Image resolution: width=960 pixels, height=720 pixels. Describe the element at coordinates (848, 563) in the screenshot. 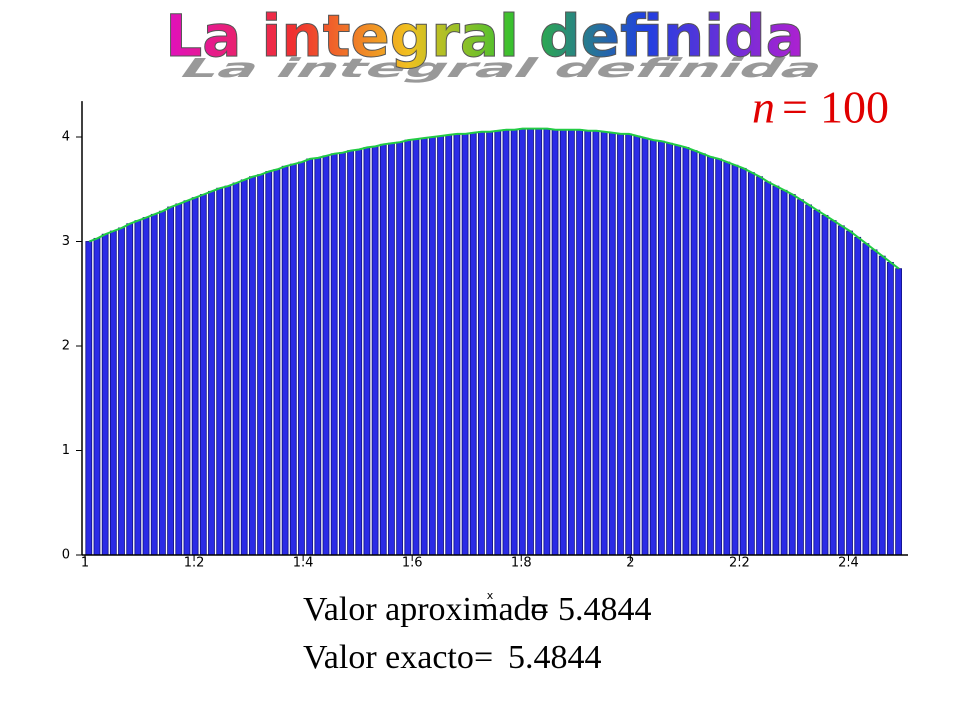

I see `x-tick-label: 2.4` at that location.